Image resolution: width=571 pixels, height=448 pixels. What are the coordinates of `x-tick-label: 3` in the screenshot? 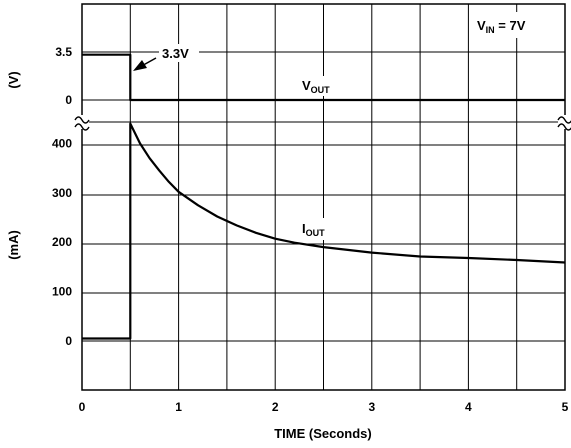 It's located at (371, 407).